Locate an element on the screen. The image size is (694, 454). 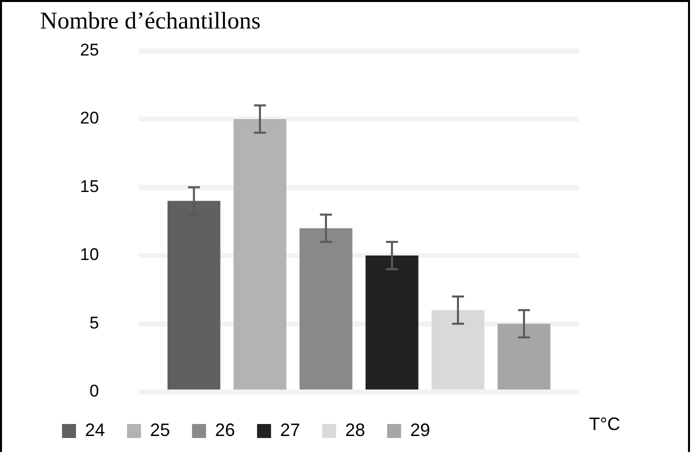
legend-label: 27 is located at coordinates (290, 430).